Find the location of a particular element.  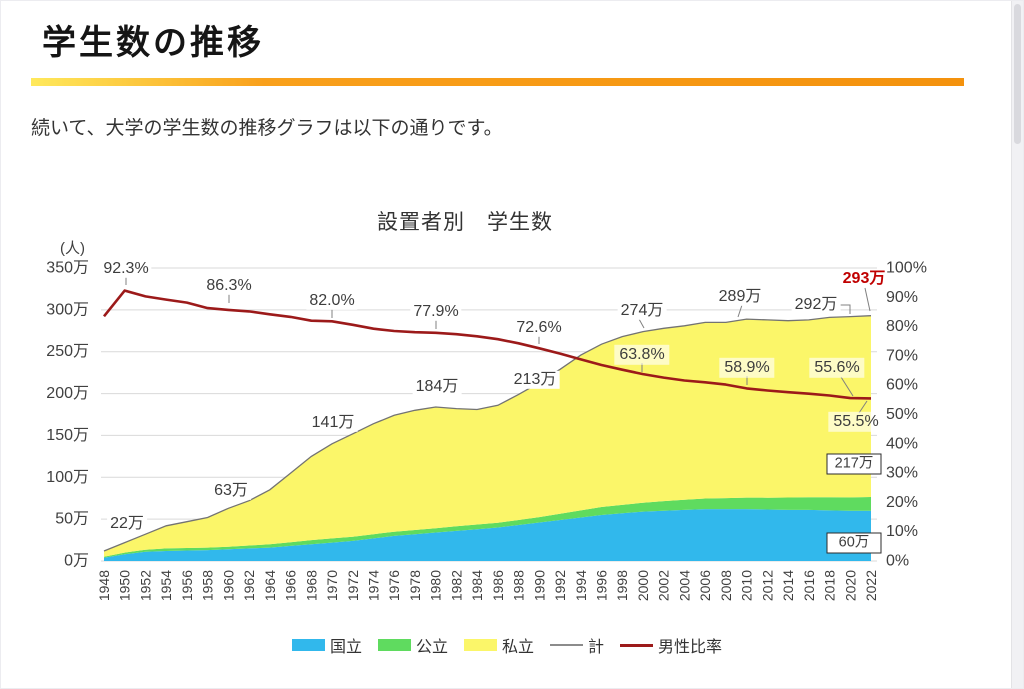

y-axis-tick-left: 300万 is located at coordinates (67, 309).